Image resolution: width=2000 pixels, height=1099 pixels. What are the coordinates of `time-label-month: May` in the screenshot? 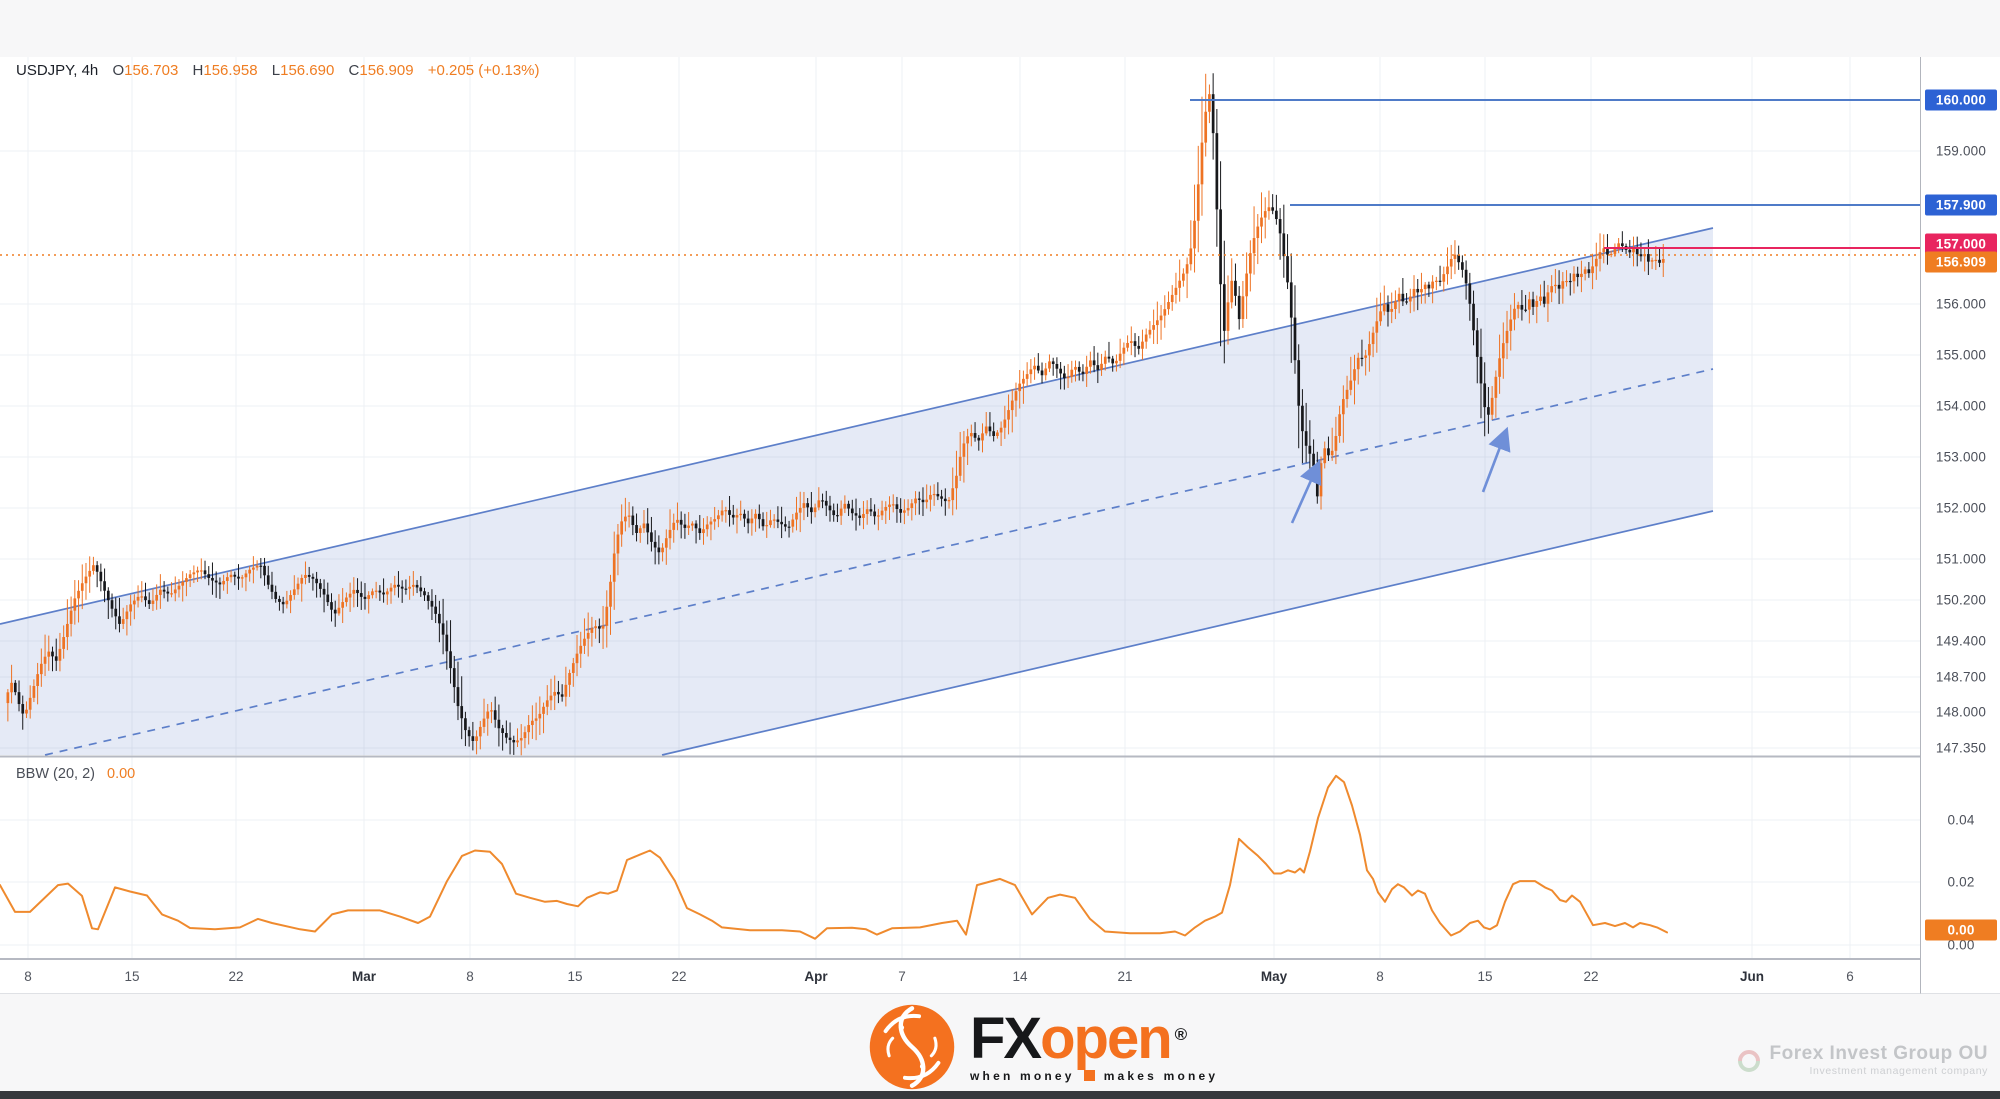 It's located at (1274, 976).